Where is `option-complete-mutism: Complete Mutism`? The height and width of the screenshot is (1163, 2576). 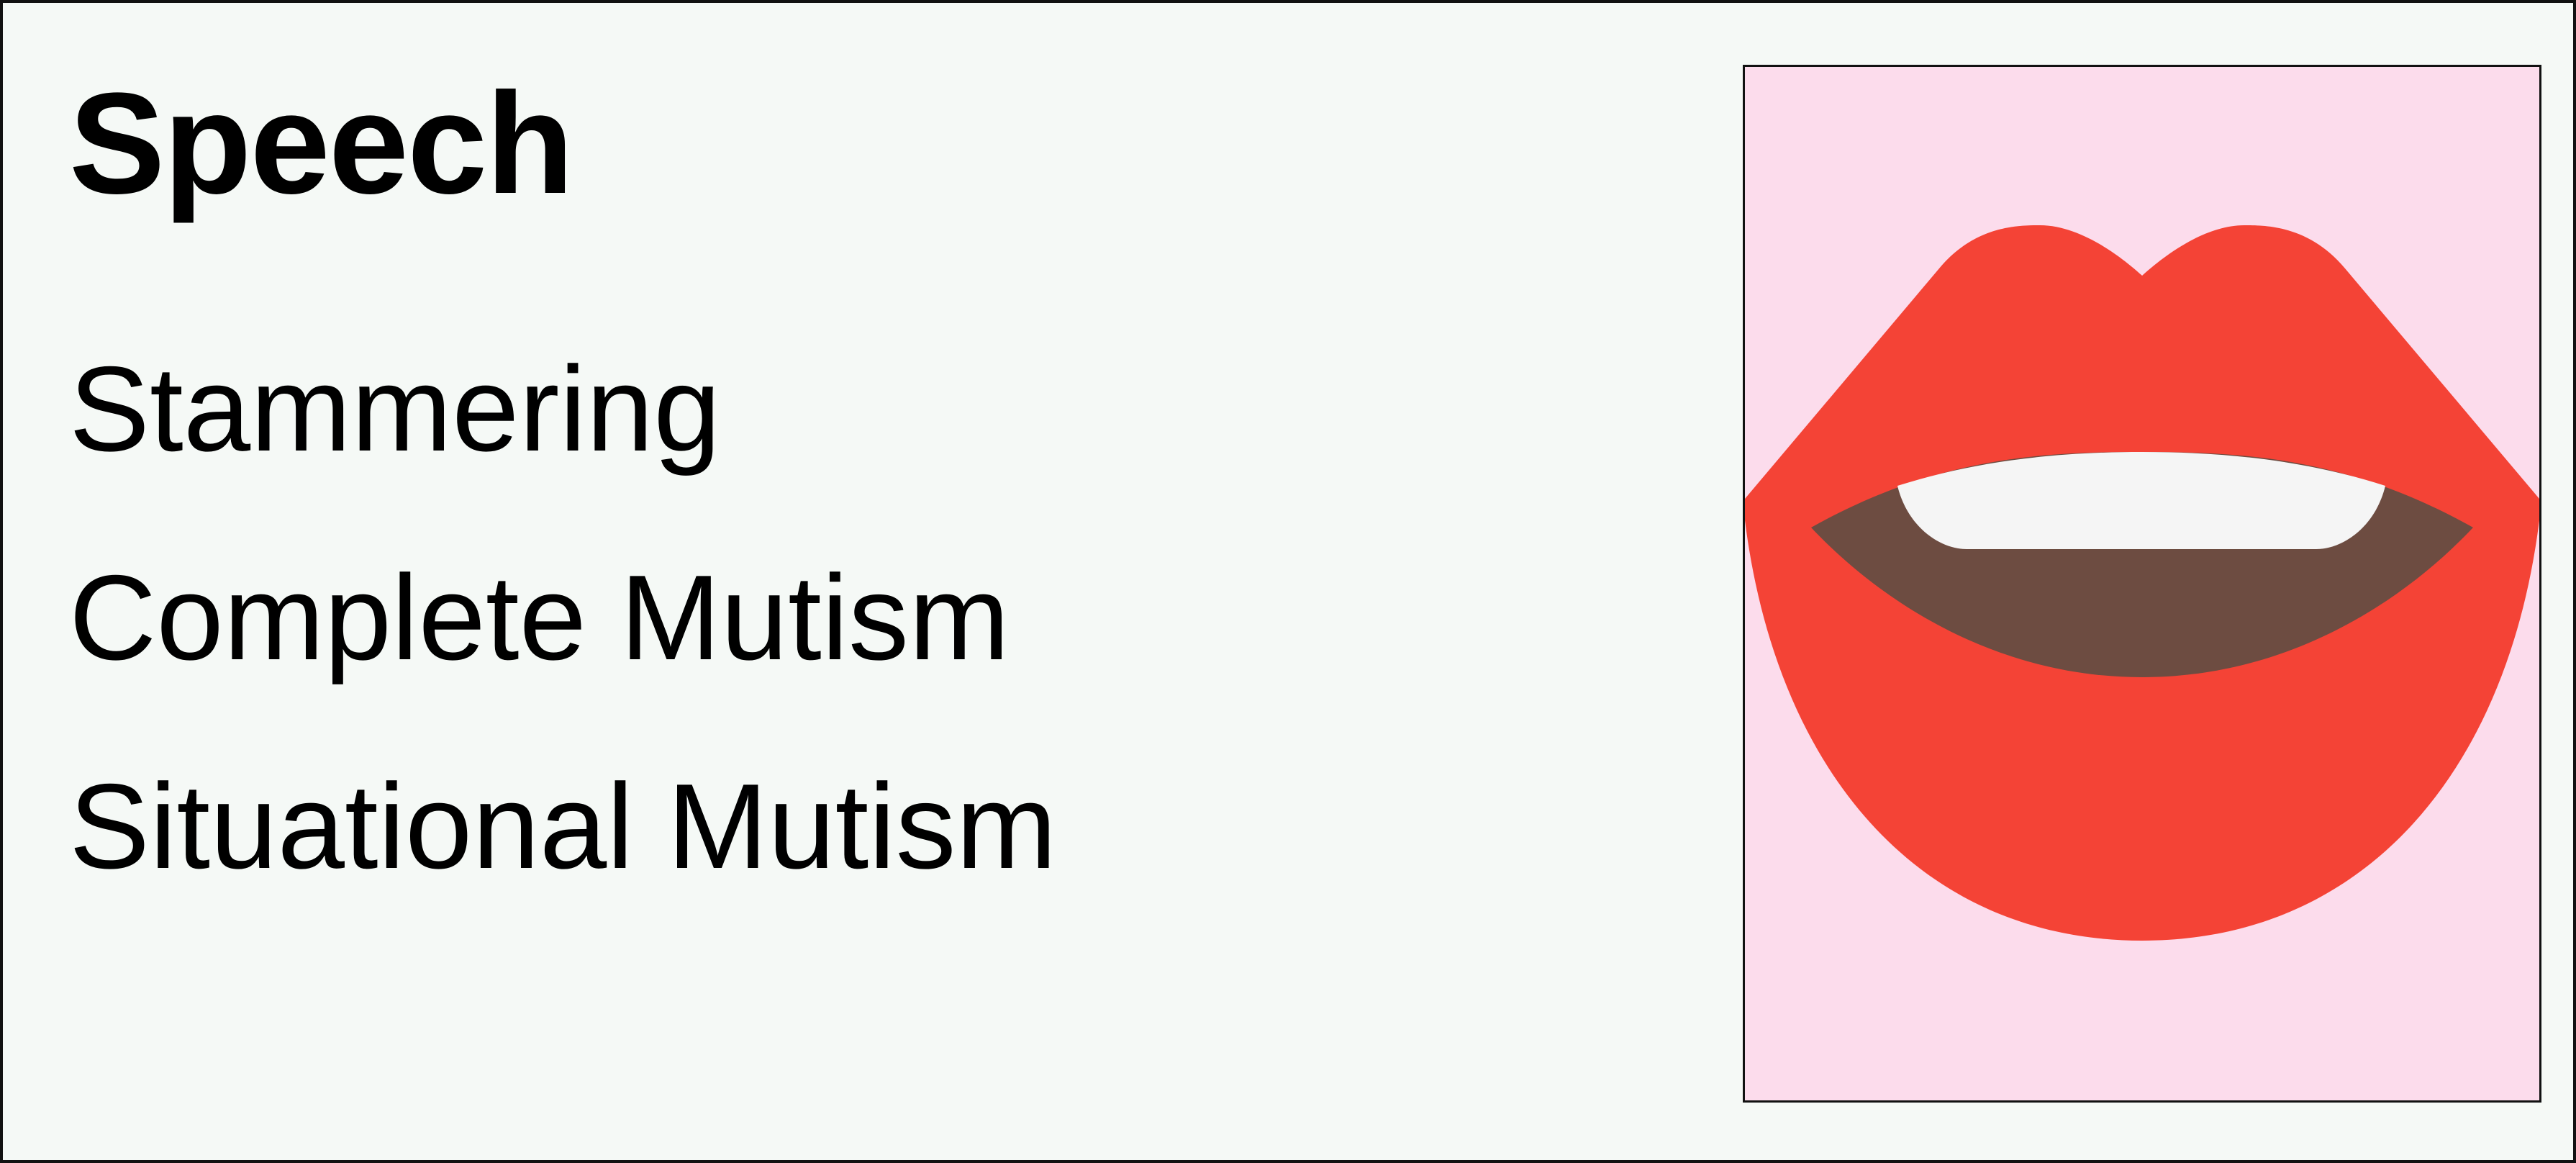 option-complete-mutism: Complete Mutism is located at coordinates (539, 617).